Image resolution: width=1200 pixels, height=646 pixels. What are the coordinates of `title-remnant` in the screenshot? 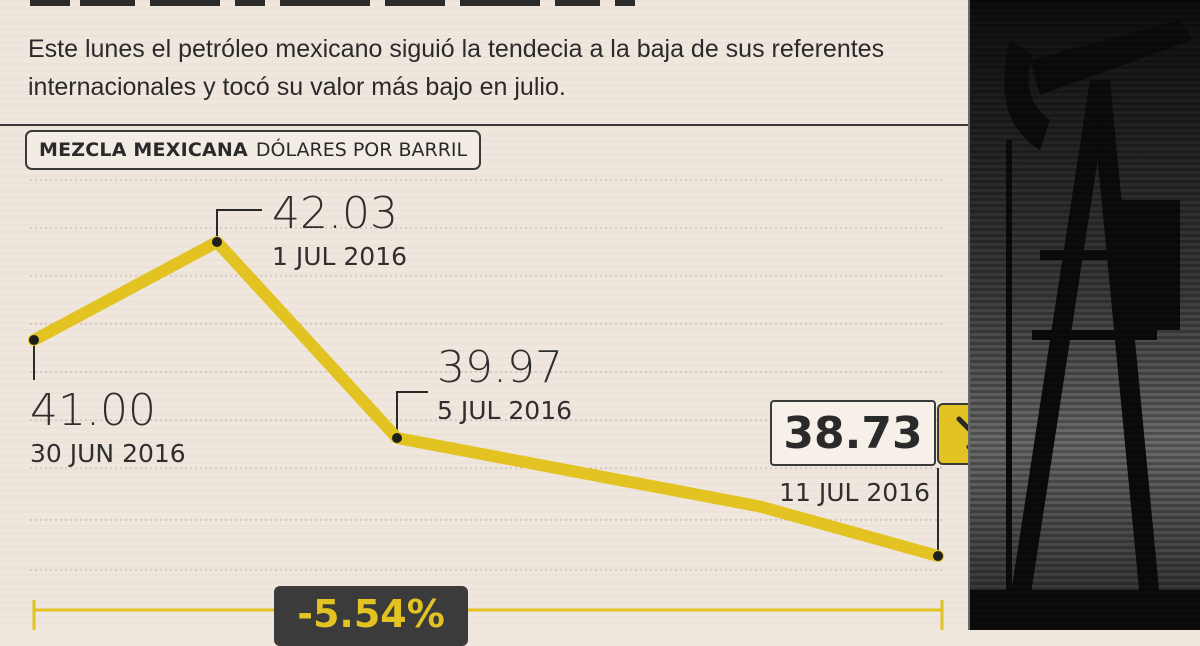 It's located at (332, 3).